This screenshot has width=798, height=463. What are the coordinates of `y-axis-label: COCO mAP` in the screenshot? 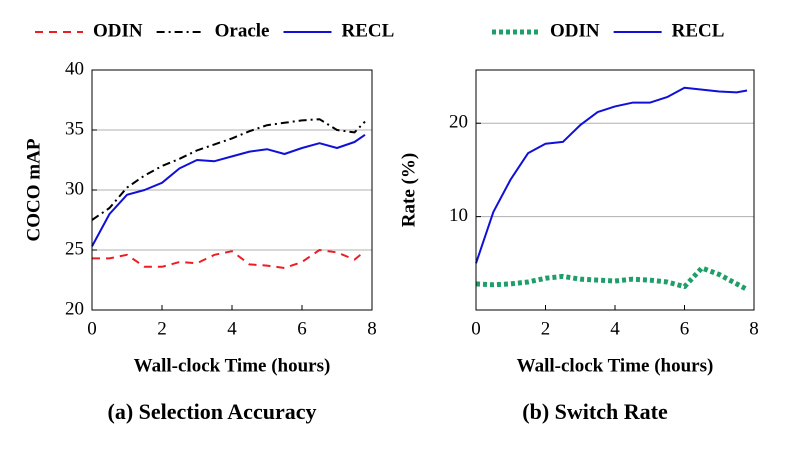 It's located at (33, 189).